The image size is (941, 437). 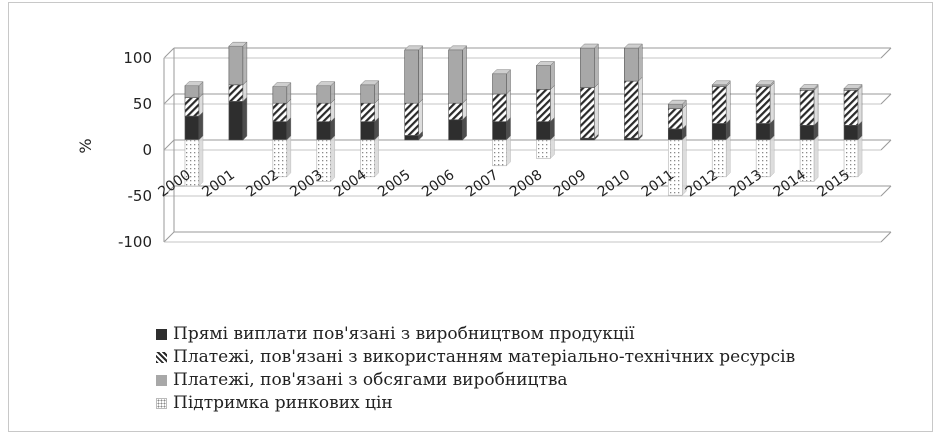 What do you see at coordinates (280, 95) in the screenshot?
I see `bar-2002-s2` at bounding box center [280, 95].